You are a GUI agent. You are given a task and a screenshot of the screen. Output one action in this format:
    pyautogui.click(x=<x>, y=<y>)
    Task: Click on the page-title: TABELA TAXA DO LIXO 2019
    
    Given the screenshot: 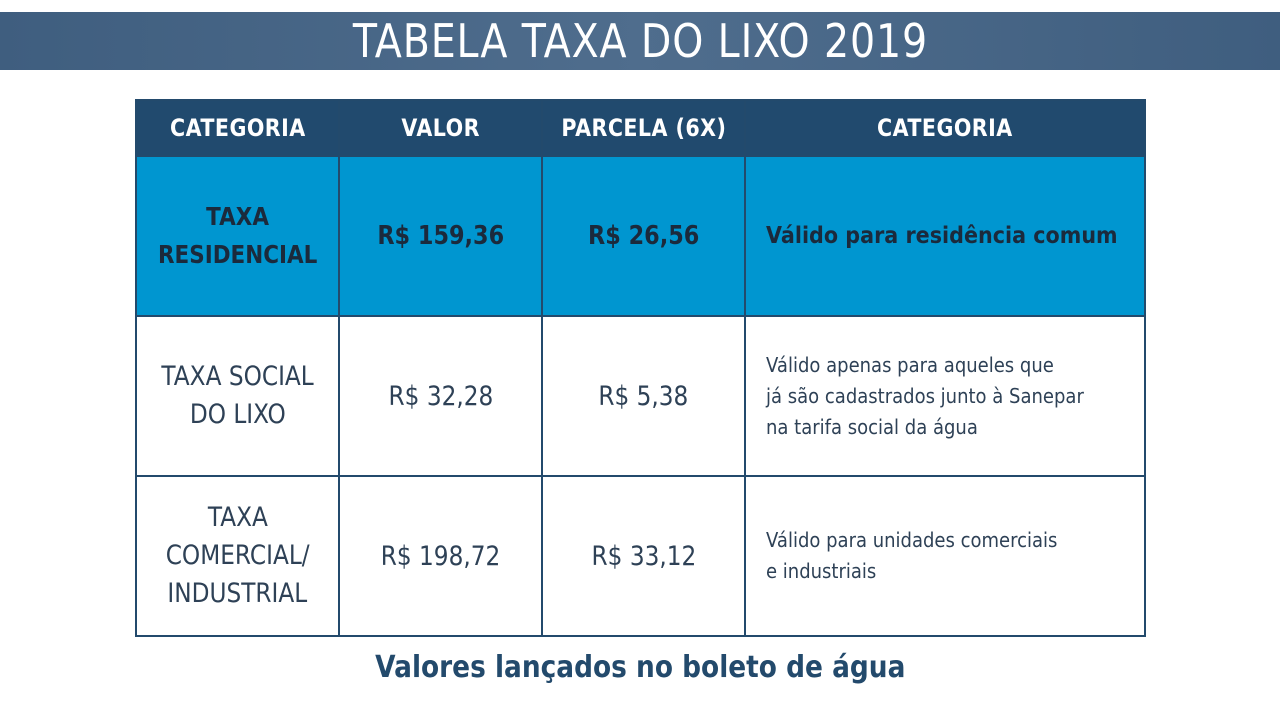 What is the action you would take?
    pyautogui.click(x=640, y=41)
    